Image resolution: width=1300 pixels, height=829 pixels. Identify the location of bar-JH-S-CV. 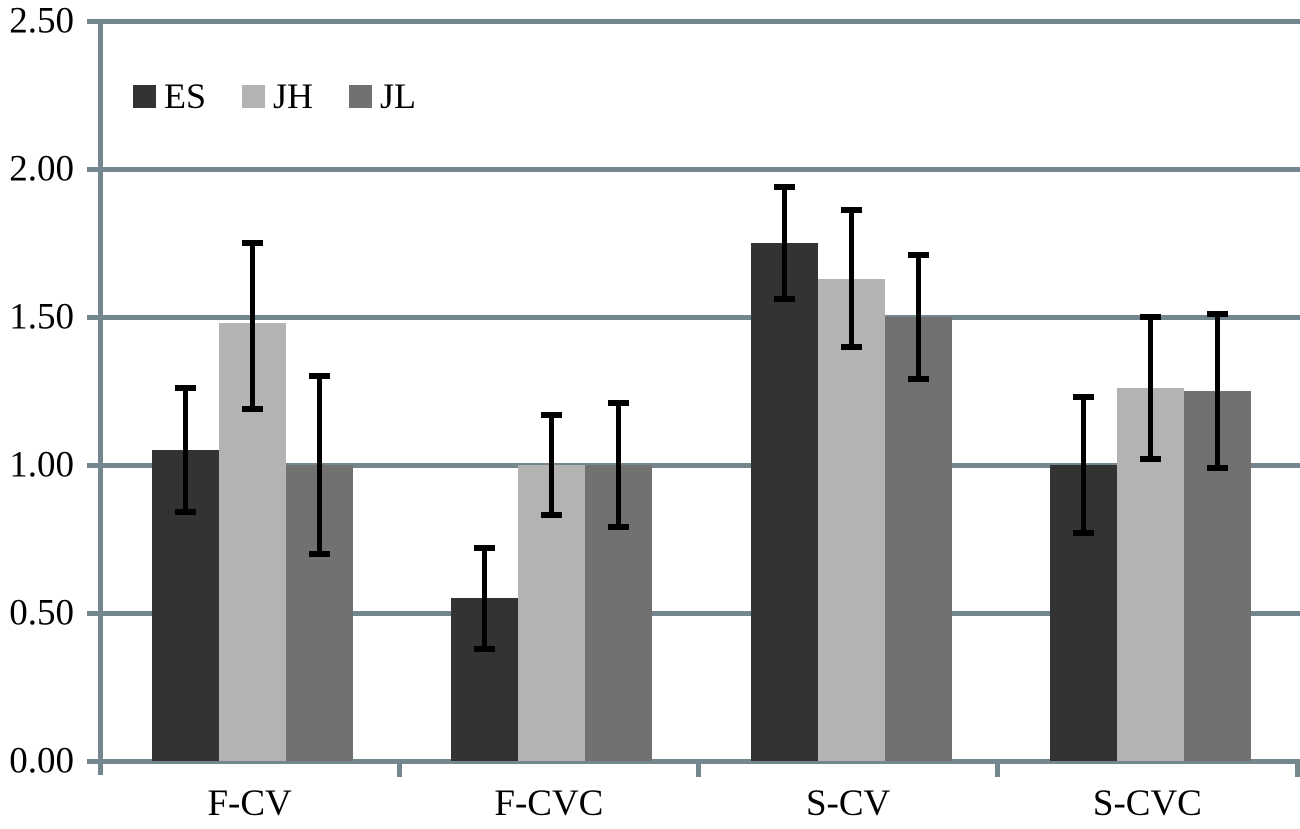
(851, 519).